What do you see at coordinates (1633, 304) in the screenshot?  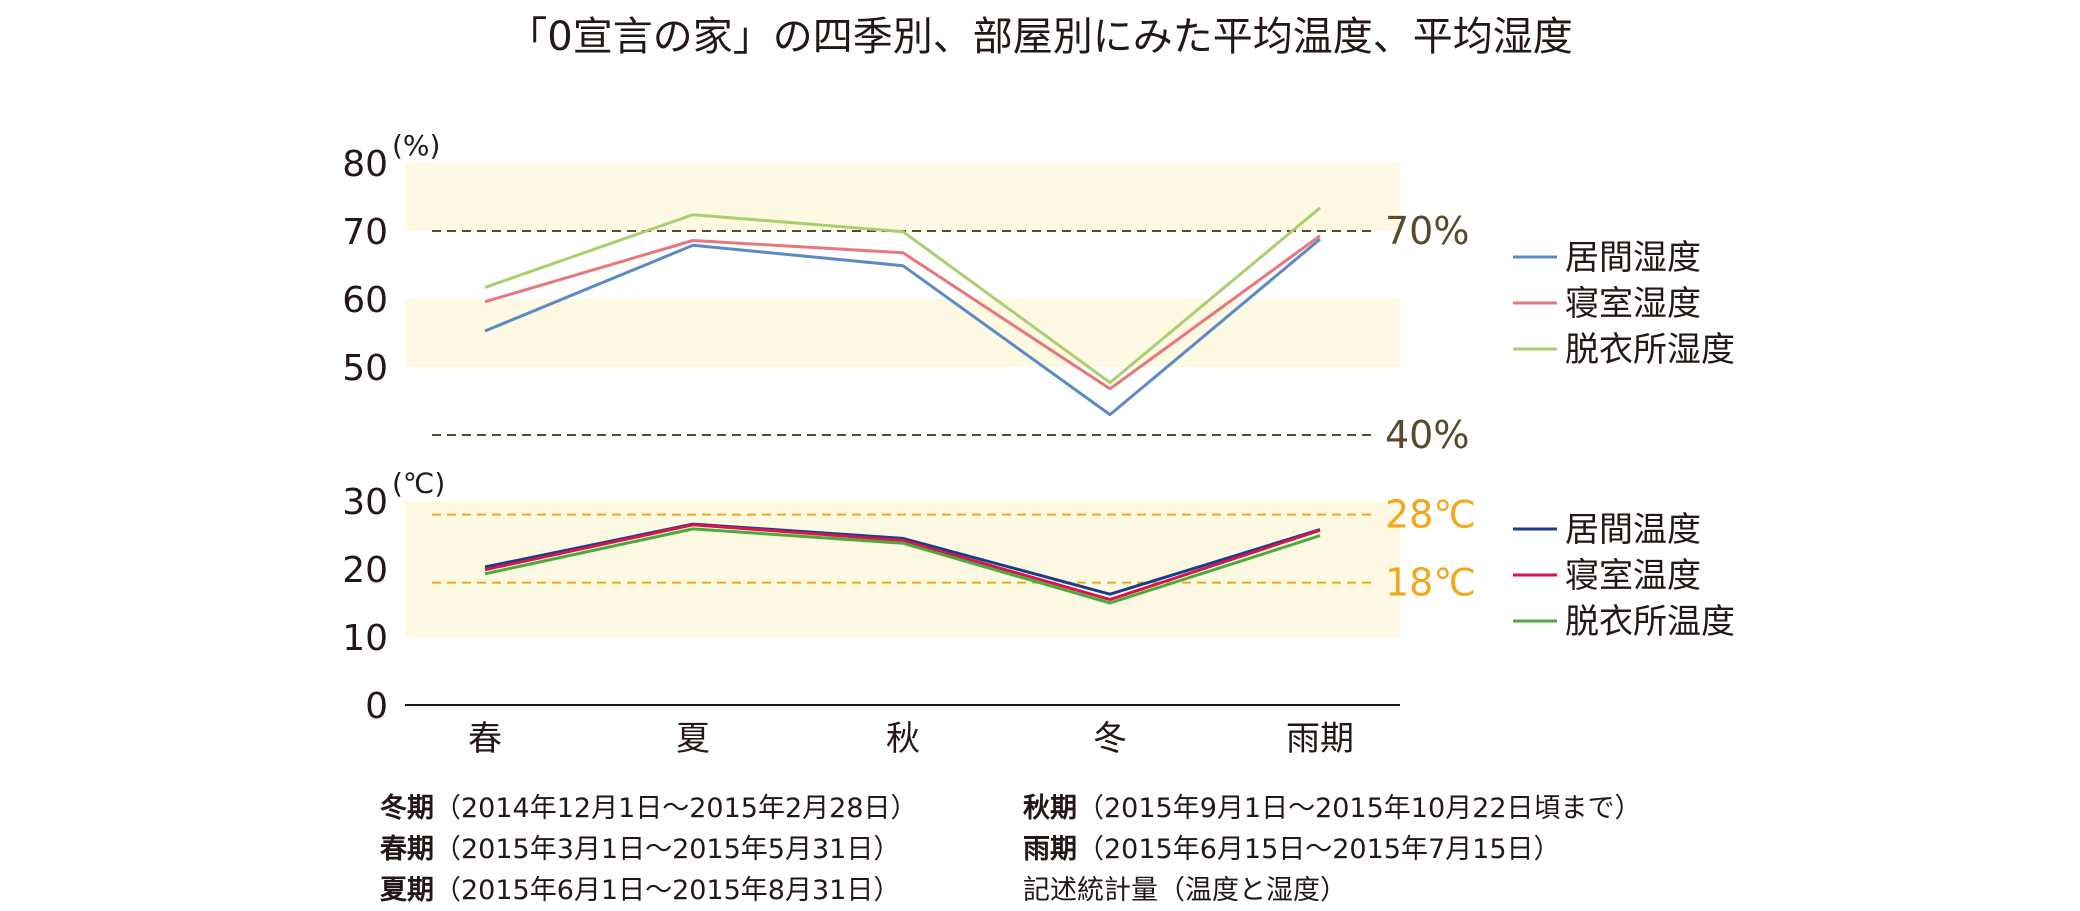 I see `legend-label: 寝室湿度` at bounding box center [1633, 304].